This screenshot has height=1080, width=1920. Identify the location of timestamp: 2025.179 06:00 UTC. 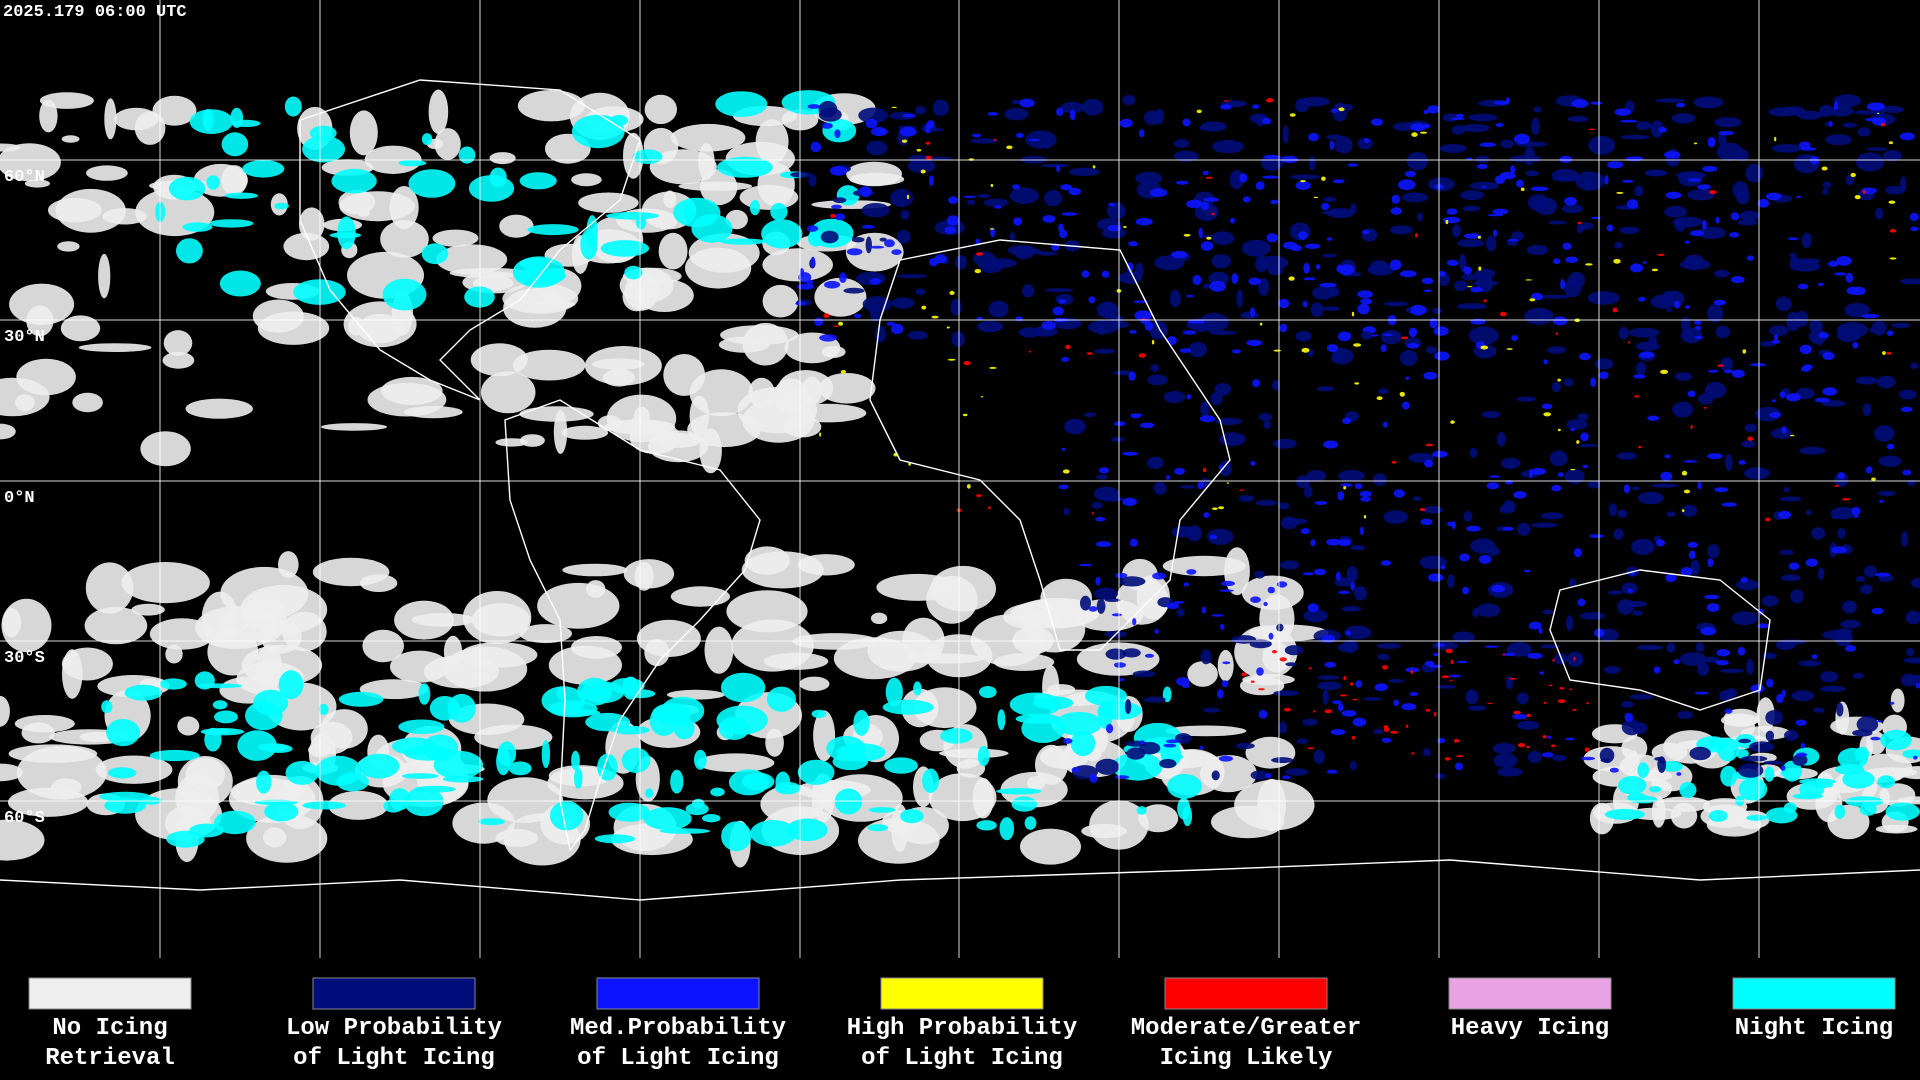
(95, 12).